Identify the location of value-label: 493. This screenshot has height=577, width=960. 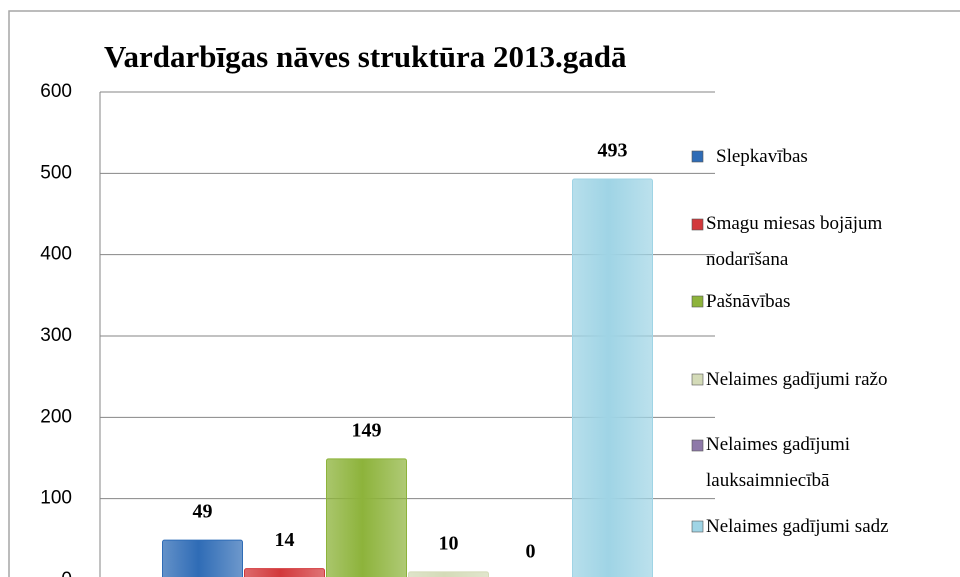
(613, 151).